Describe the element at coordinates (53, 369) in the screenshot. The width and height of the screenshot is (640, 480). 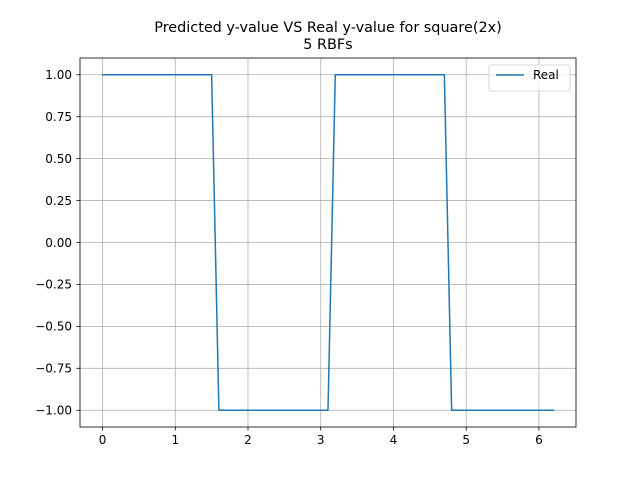
I see `y-tick-label: −0.75` at that location.